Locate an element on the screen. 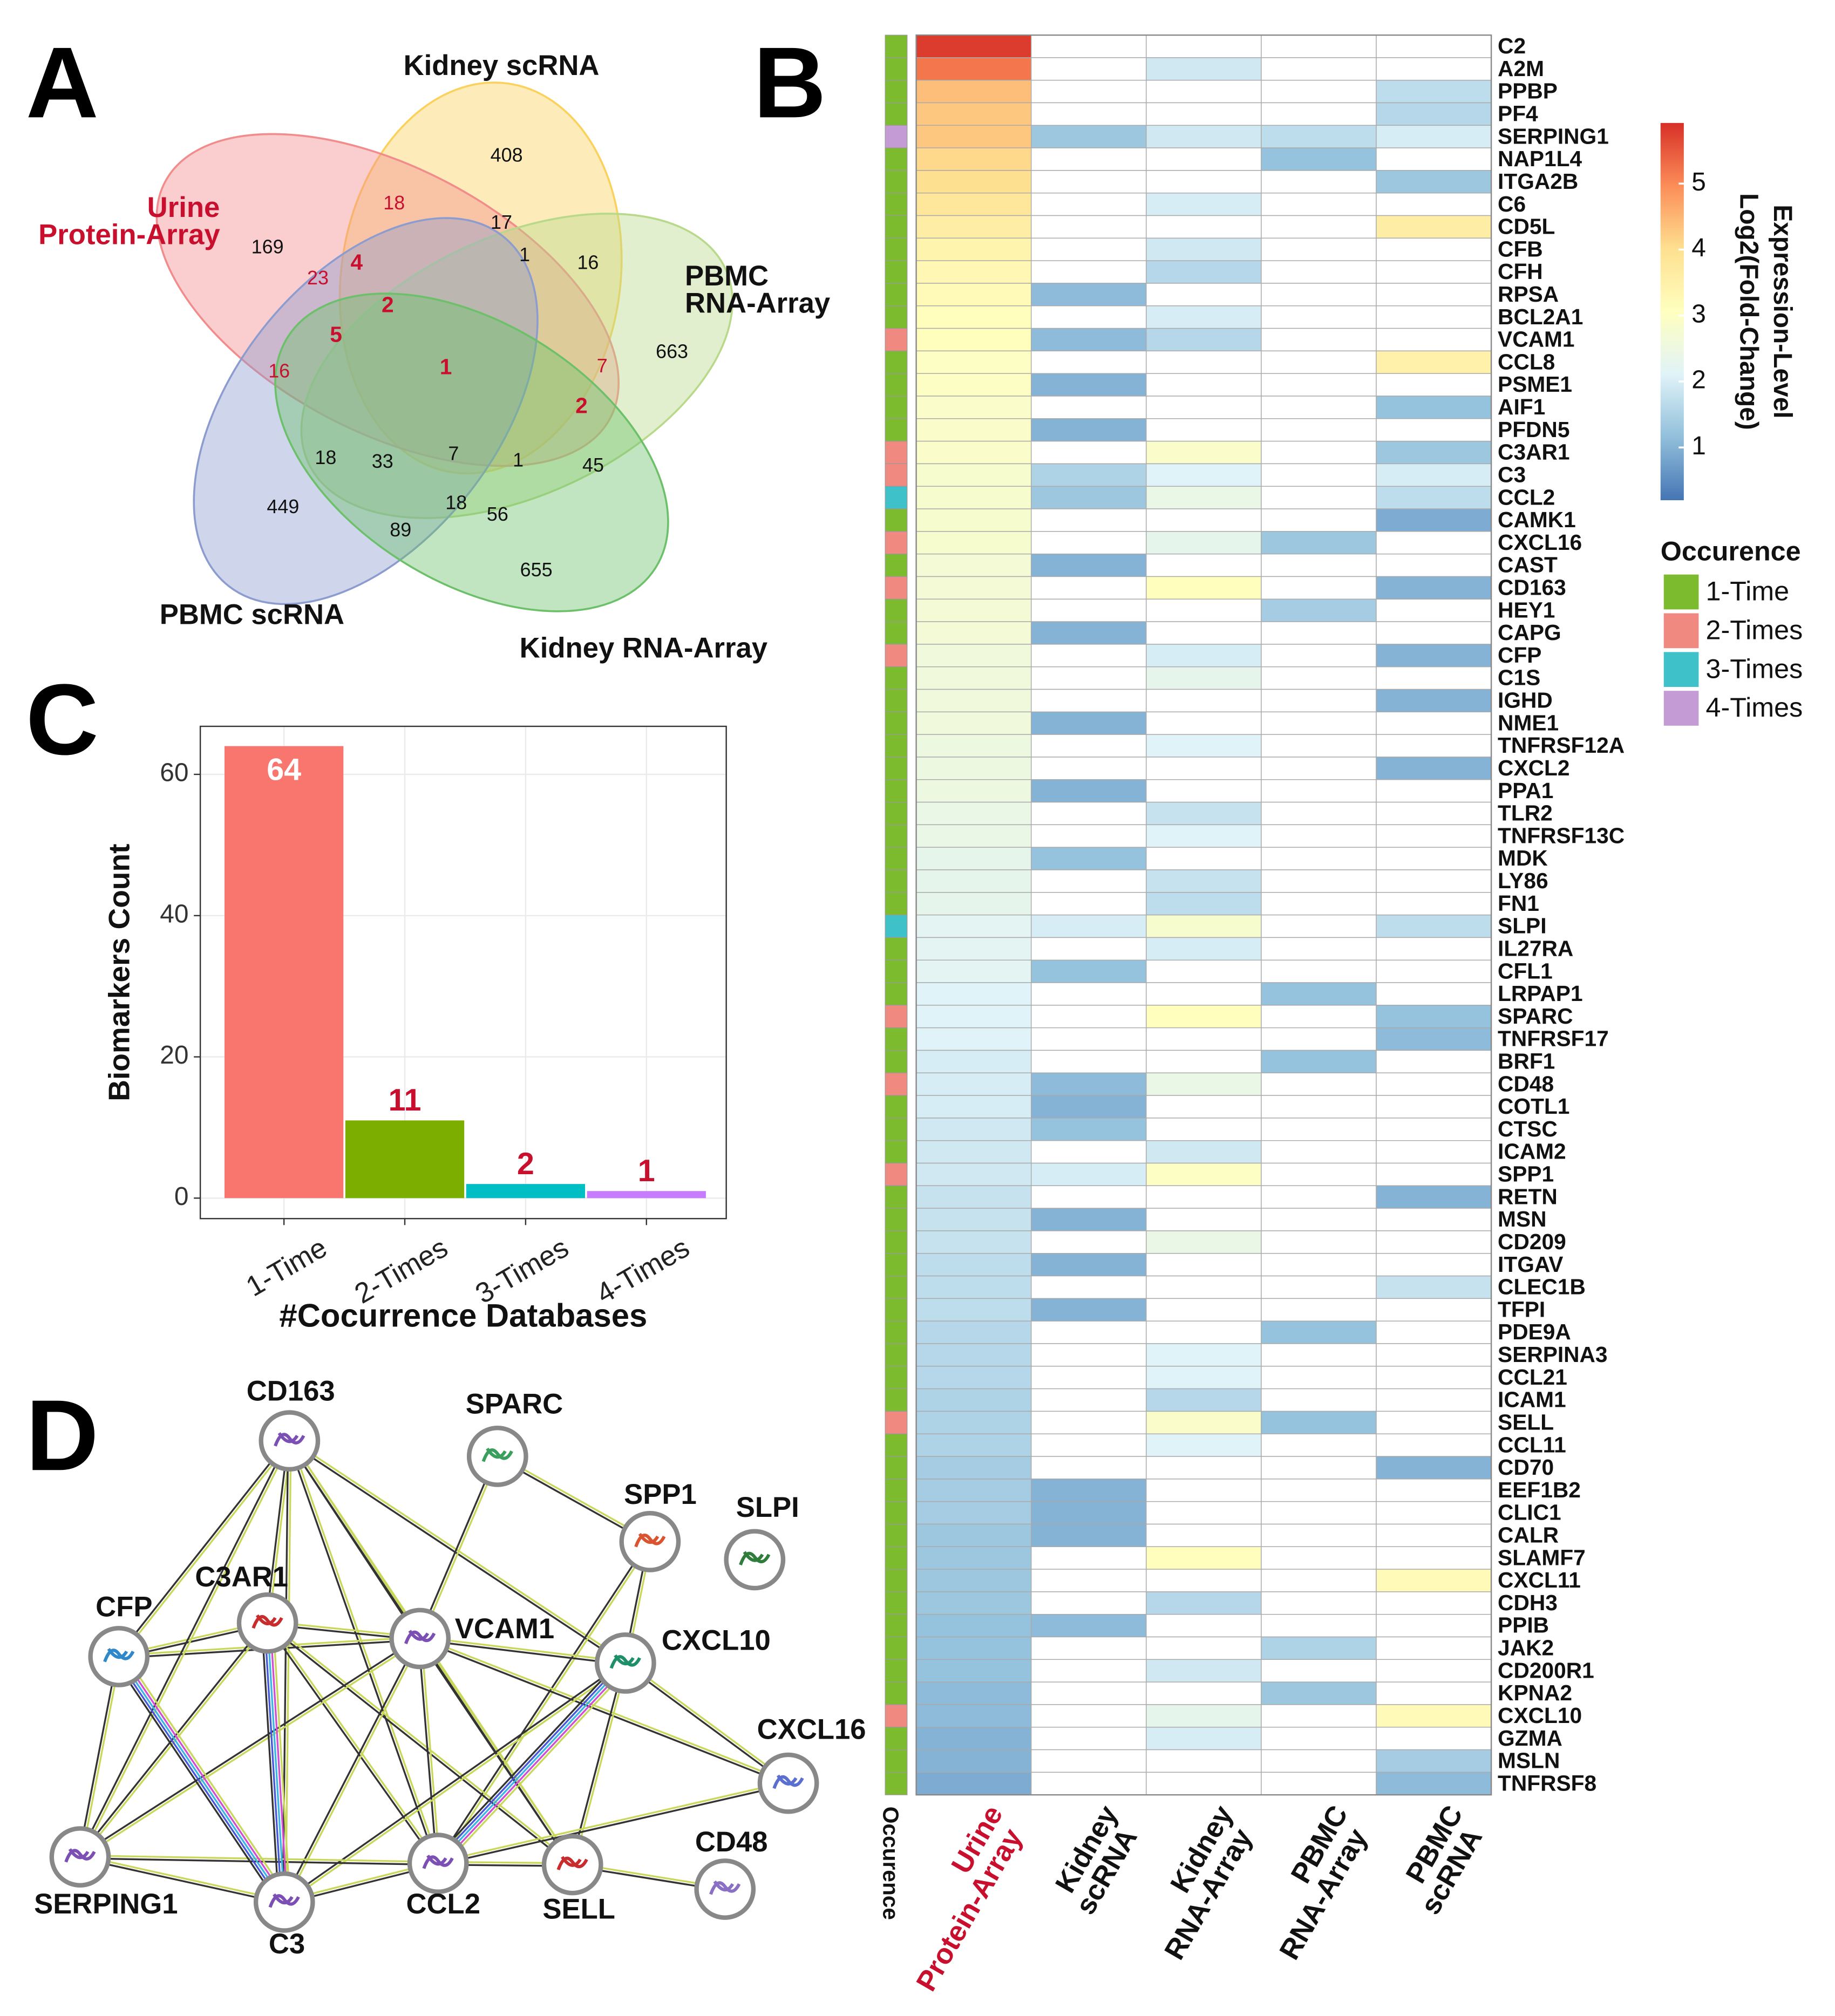 The height and width of the screenshot is (2016, 1835). row-label: IGHD is located at coordinates (1525, 700).